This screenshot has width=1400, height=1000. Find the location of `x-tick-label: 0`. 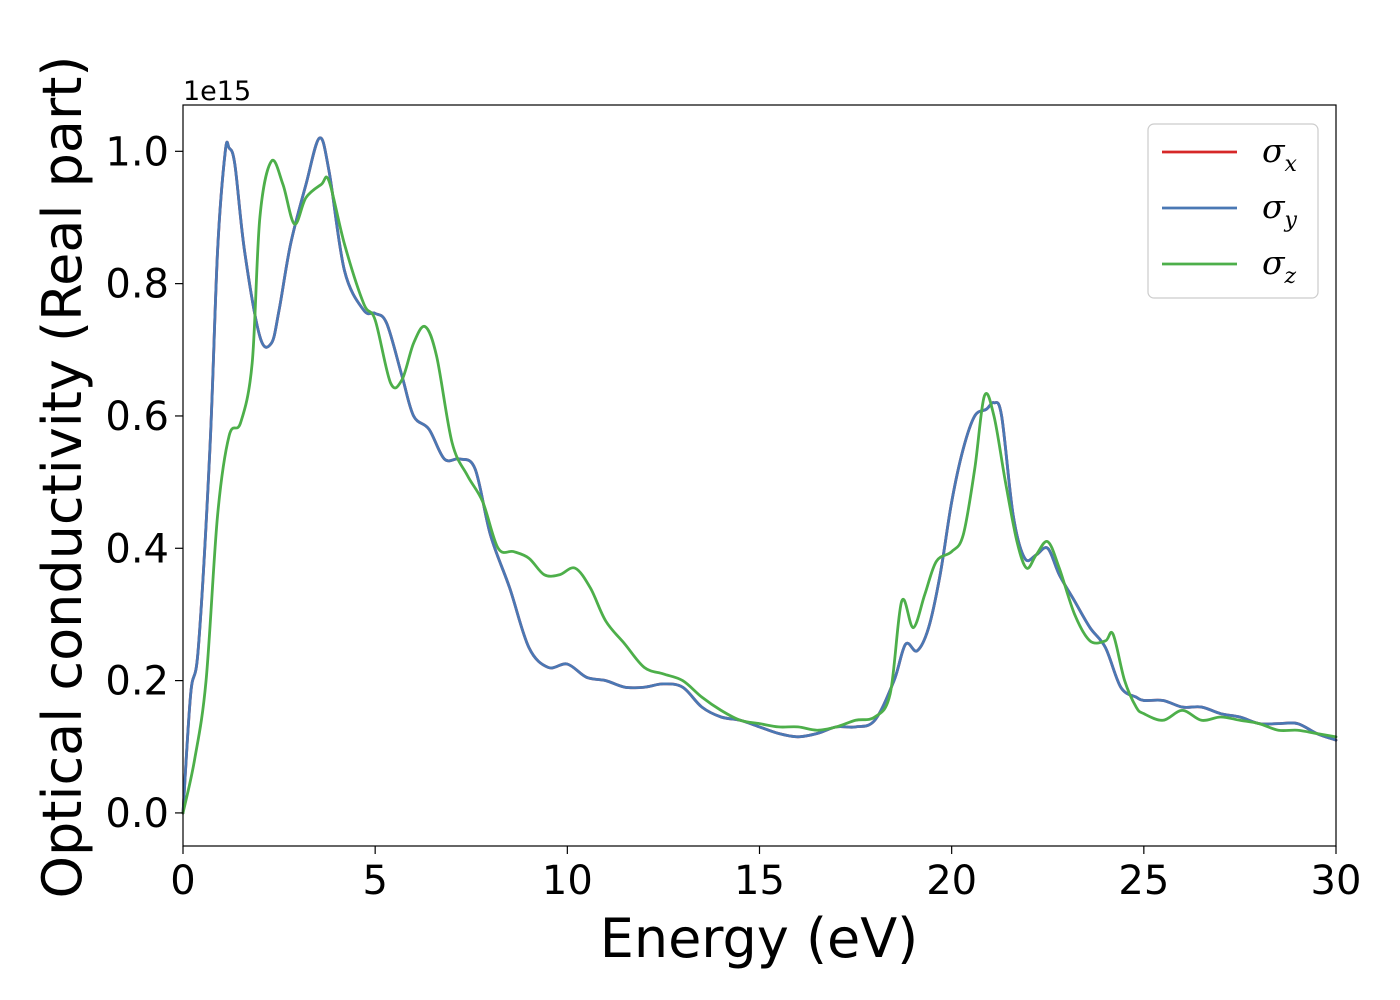

x-tick-label: 0 is located at coordinates (182, 881).